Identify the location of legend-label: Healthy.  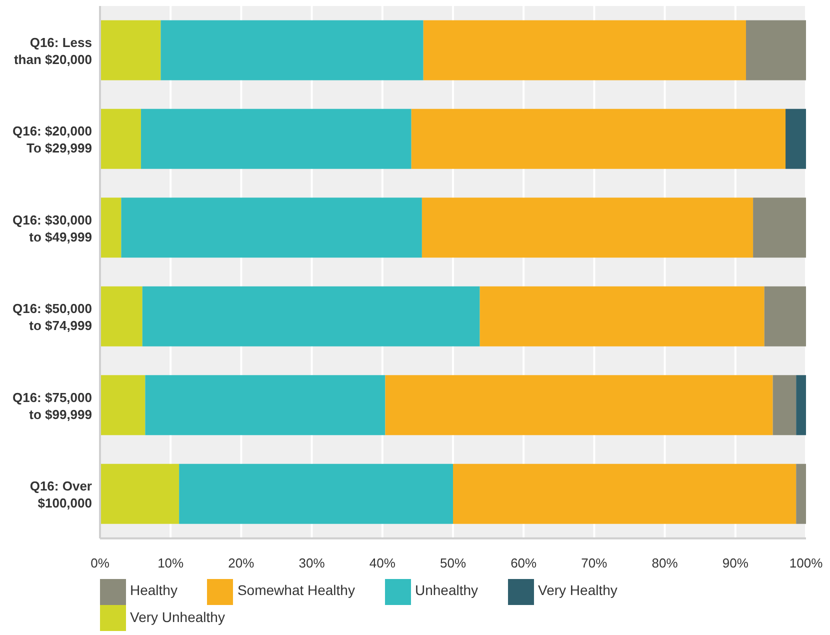
(154, 590).